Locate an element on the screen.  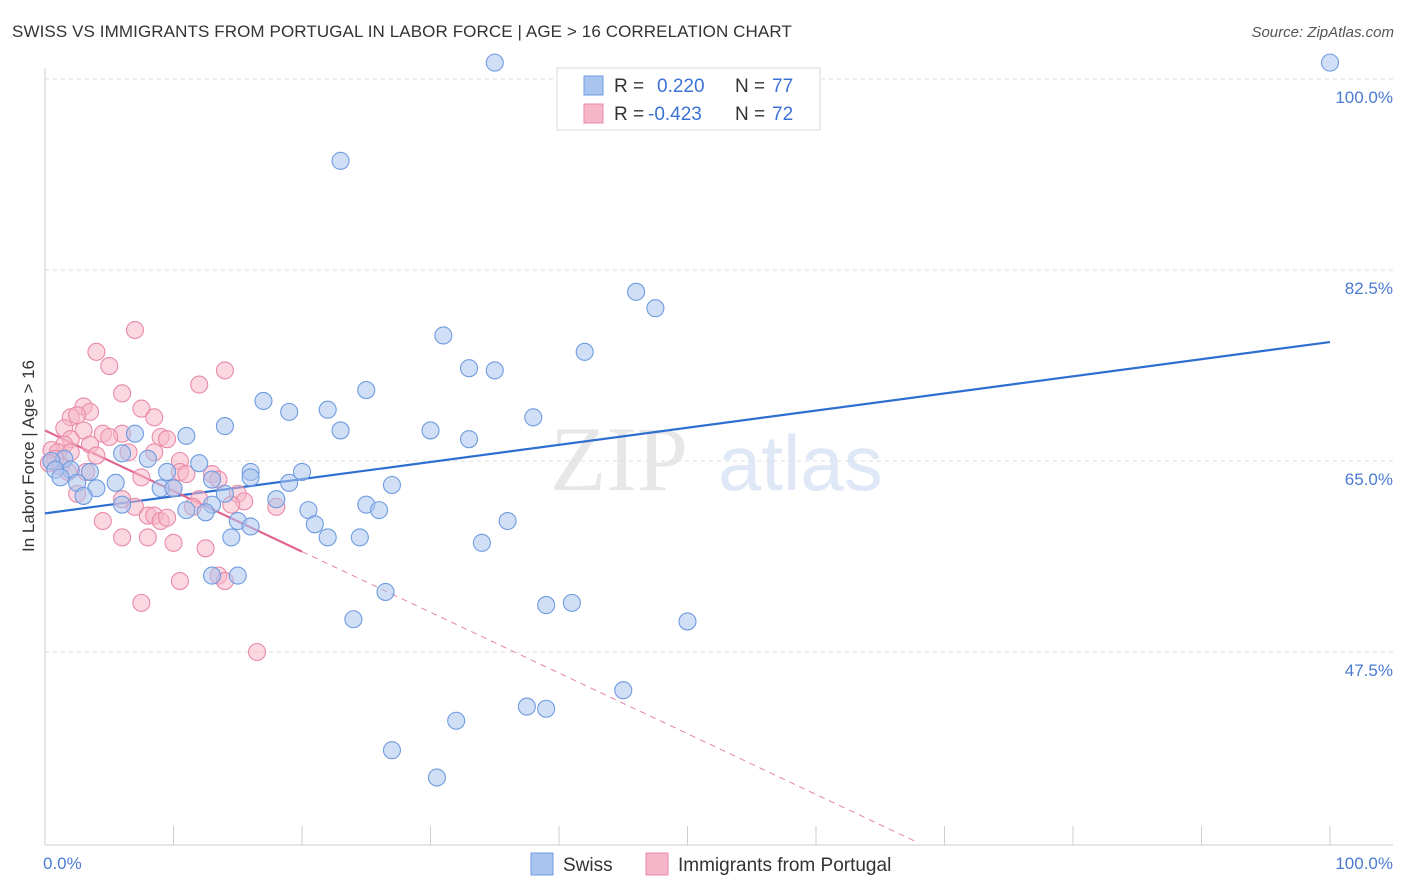
stats-legend: R = 0.220 N = 77 R = -0.423 N = 72 is located at coordinates (688, 99).